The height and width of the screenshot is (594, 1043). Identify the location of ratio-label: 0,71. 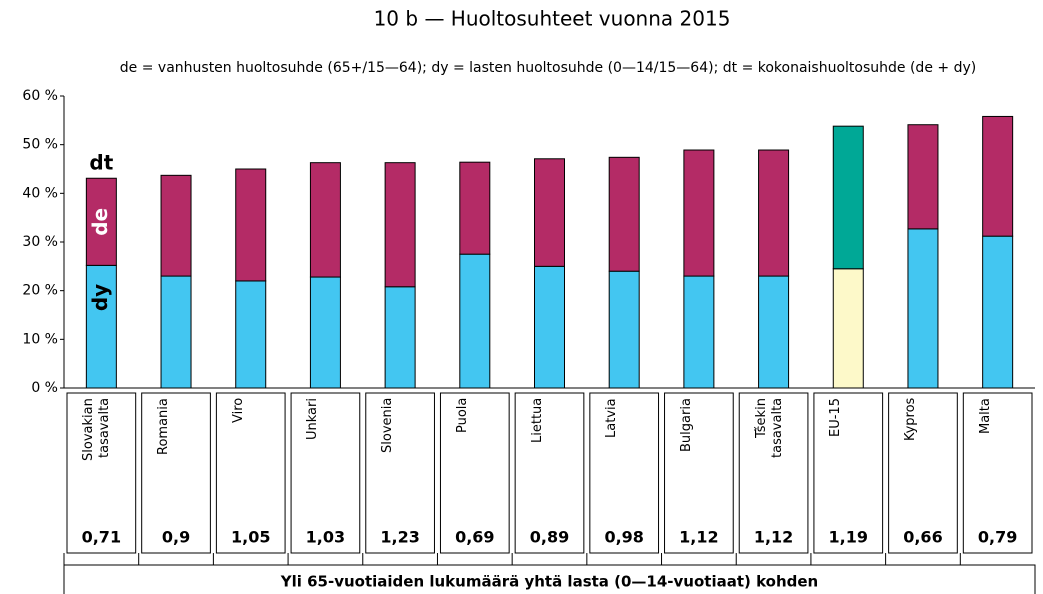
(101, 537).